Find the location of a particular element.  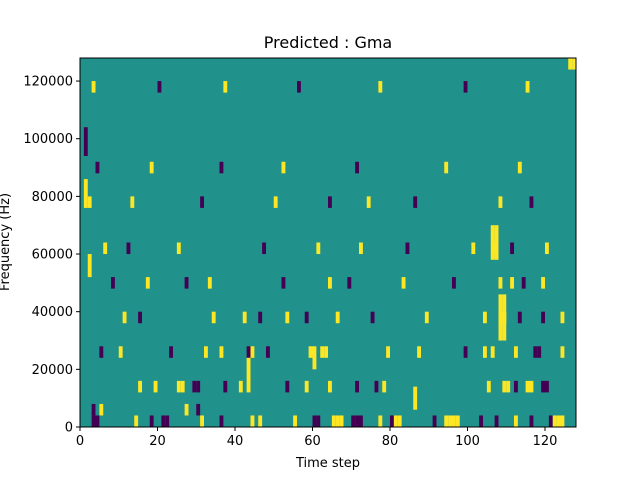

y-axis-label: Frequency (Hz) is located at coordinates (6, 242).